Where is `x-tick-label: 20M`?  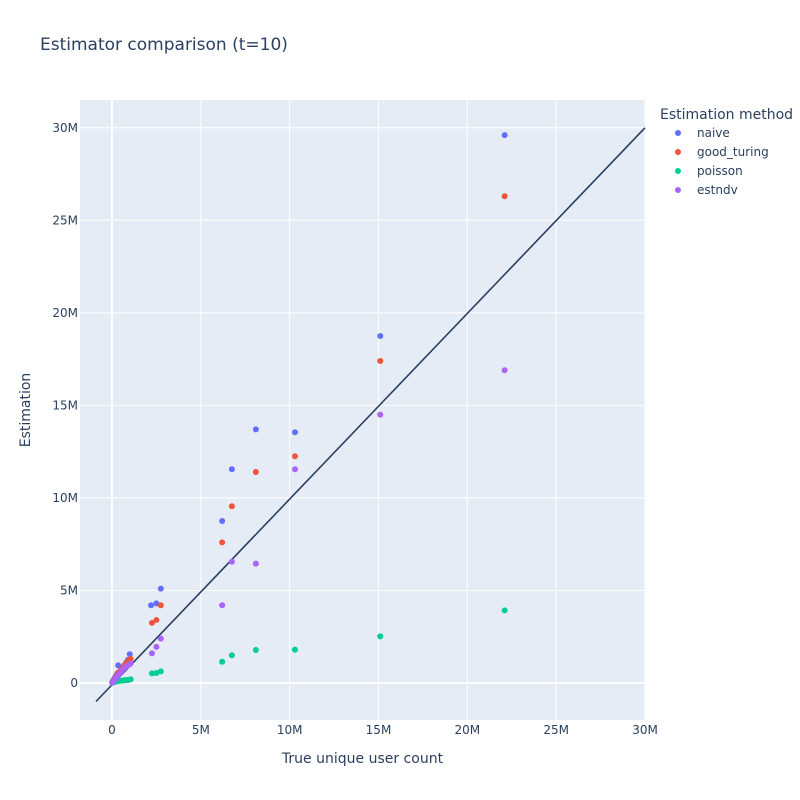
x-tick-label: 20M is located at coordinates (468, 730).